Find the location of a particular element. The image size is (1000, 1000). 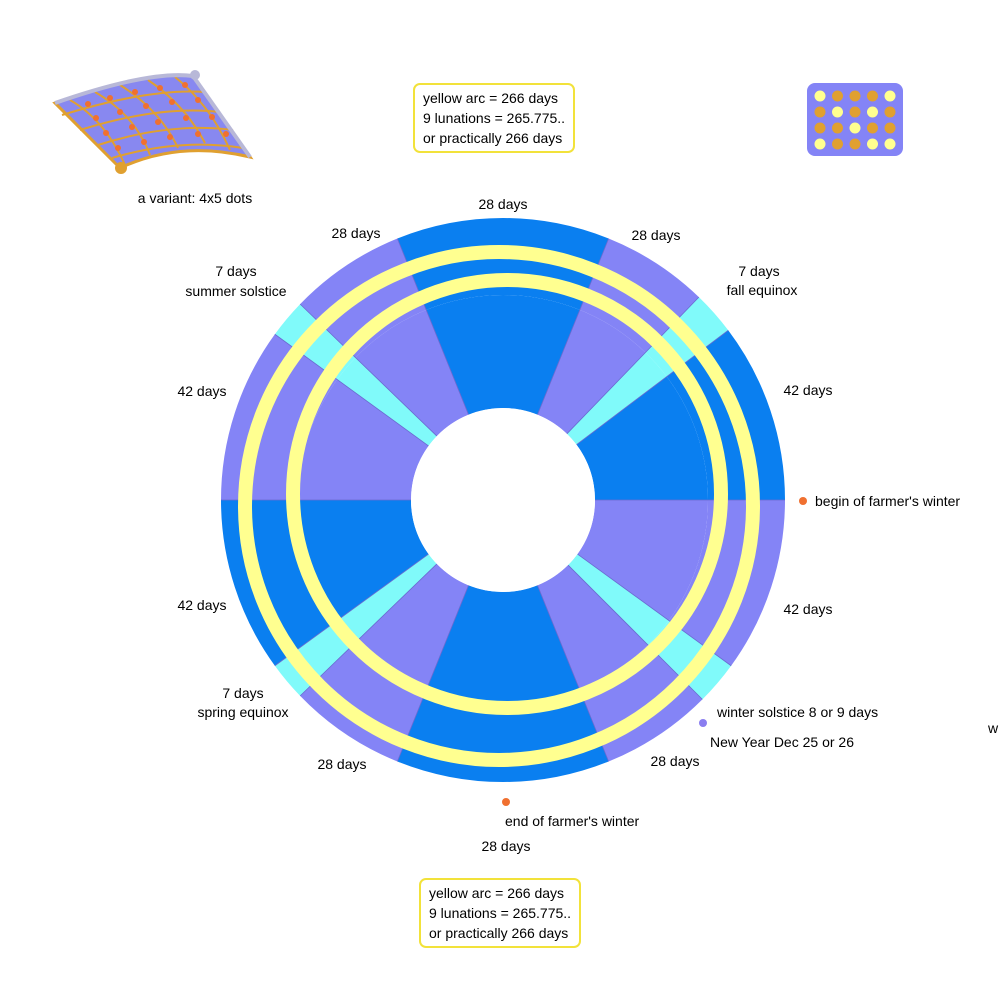

inner-segment-right-lower is located at coordinates (642, 560).